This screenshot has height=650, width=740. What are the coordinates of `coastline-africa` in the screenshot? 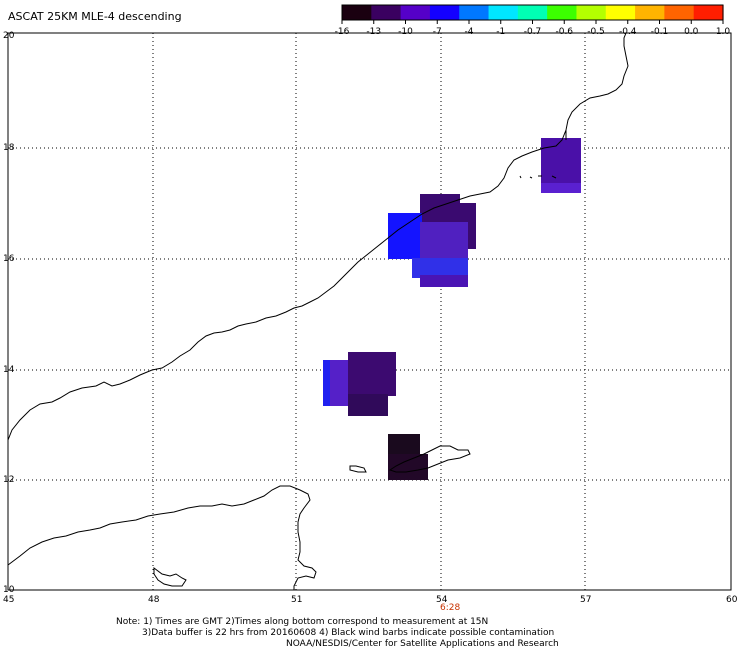 It's located at (162, 537).